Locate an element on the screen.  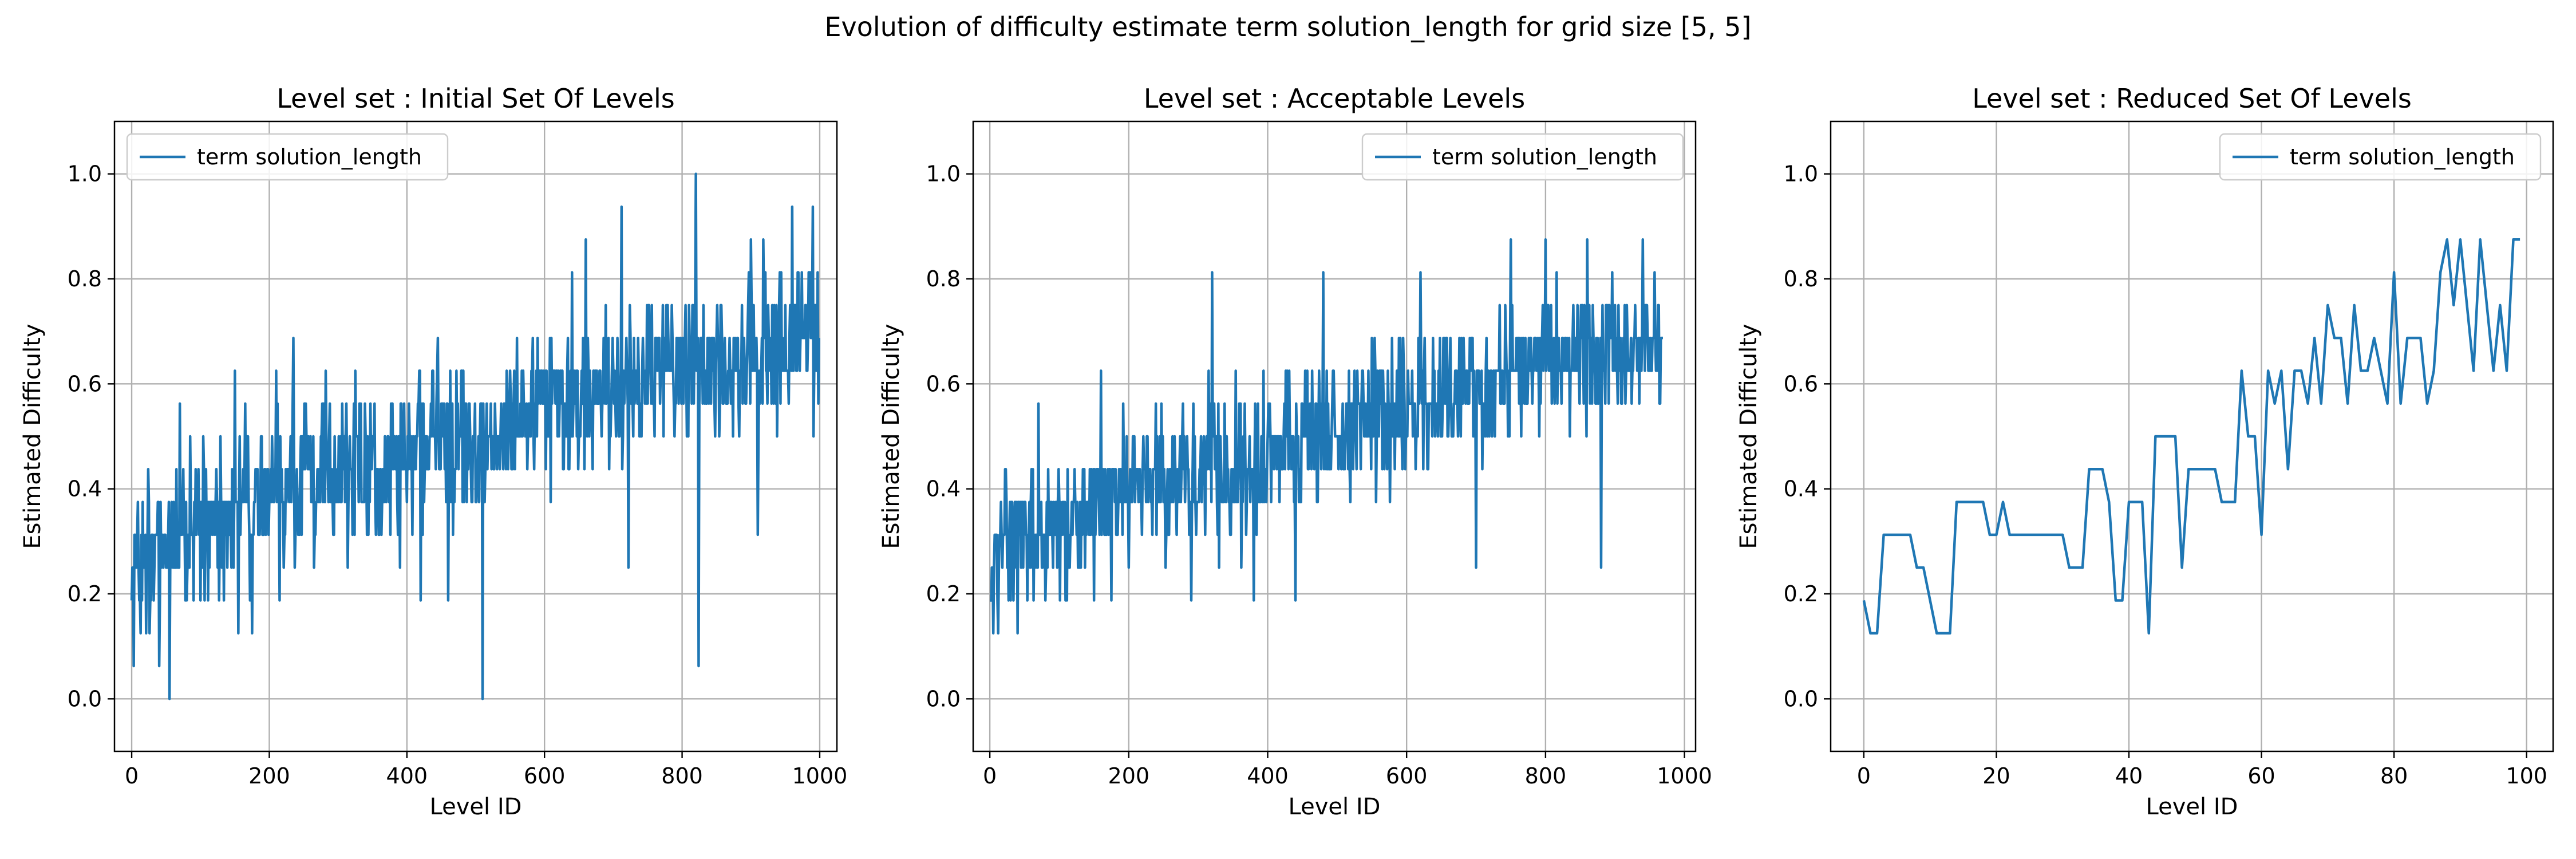
x-tick-label: 20 is located at coordinates (1996, 776).